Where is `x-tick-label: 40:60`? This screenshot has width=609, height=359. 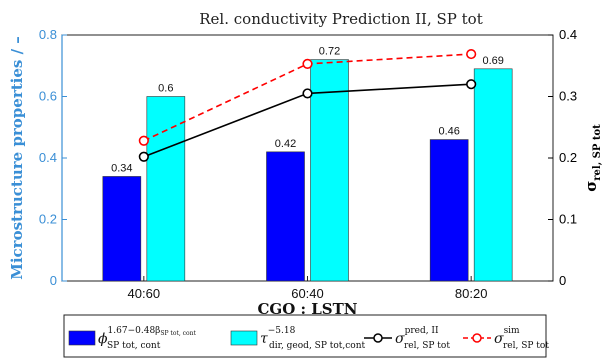
x-tick-label: 40:60 is located at coordinates (144, 293).